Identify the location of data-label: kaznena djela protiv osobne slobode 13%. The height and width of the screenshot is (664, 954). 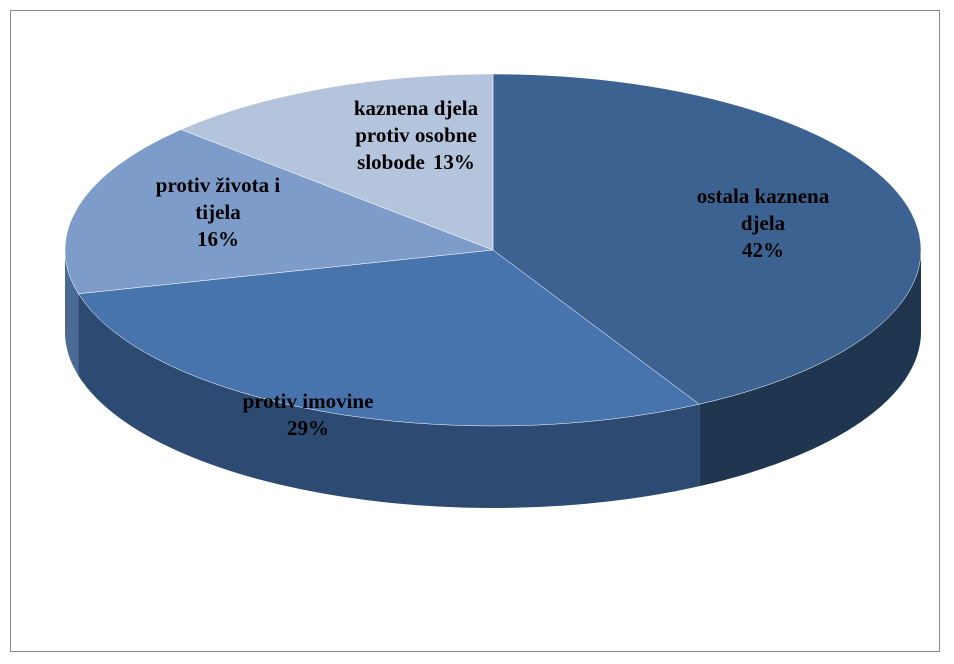
(416, 135).